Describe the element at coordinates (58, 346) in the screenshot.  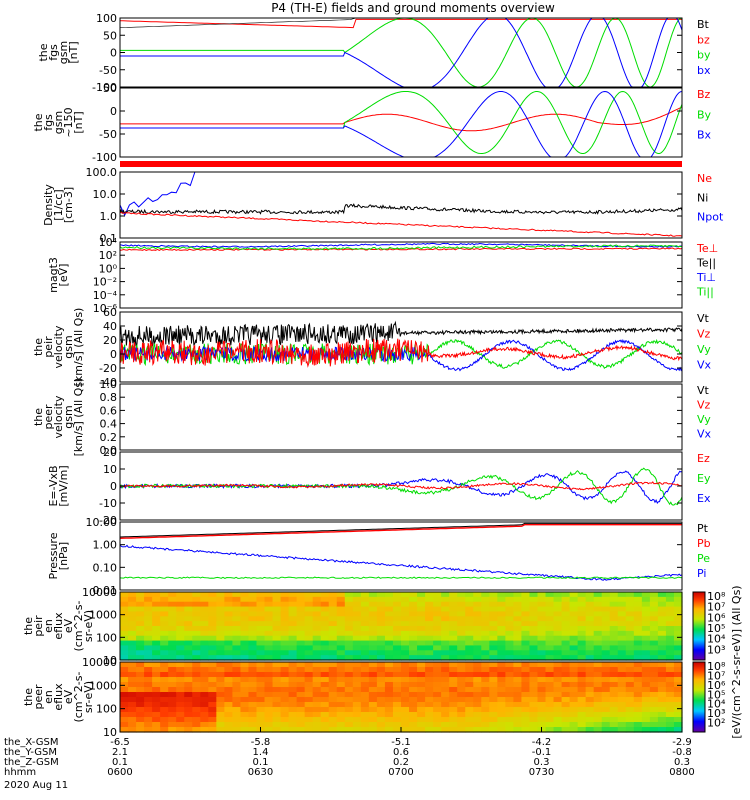
I see `y-axis-label: velocity` at that location.